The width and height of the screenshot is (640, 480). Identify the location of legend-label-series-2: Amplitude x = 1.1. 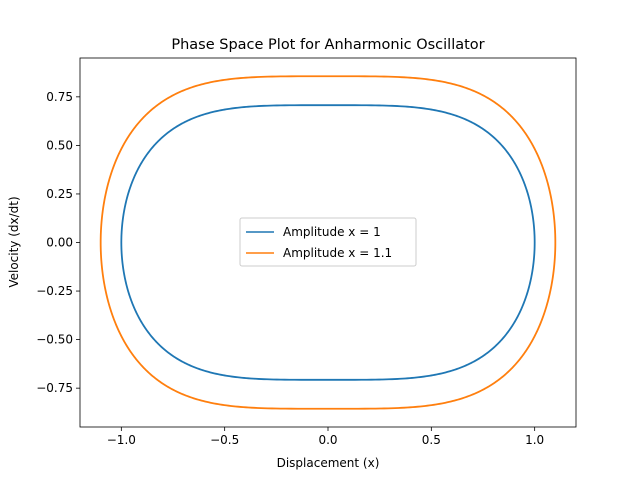
(337, 253).